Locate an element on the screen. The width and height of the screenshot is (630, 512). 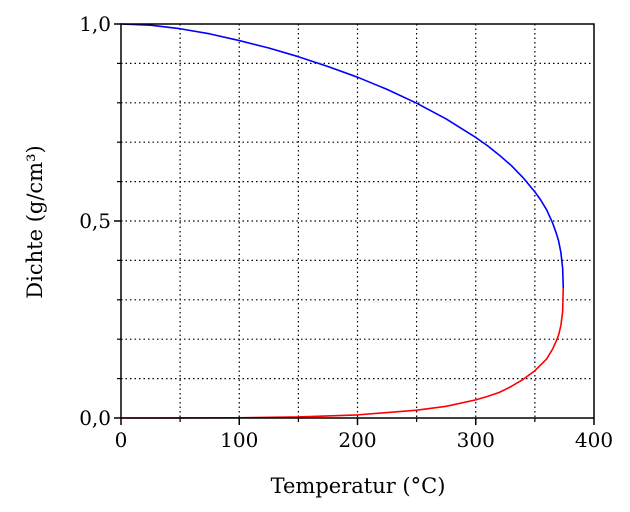
x-tick-label: 300 is located at coordinates (476, 440).